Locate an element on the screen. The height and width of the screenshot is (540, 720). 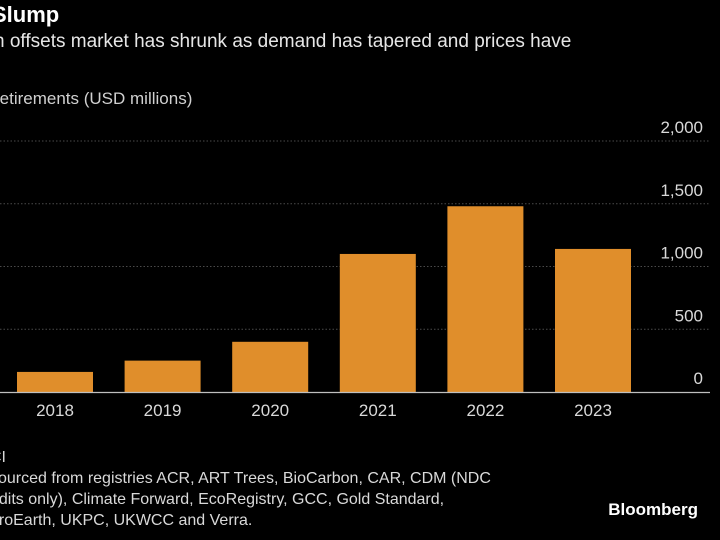
y-tick-label: 500 is located at coordinates (689, 315).